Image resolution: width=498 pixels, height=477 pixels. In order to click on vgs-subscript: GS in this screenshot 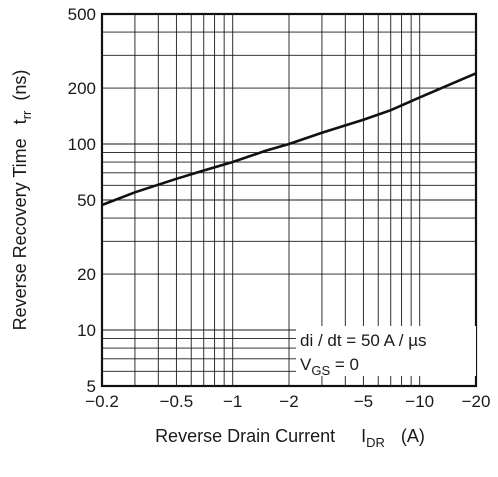, I will do `click(320, 370)`.